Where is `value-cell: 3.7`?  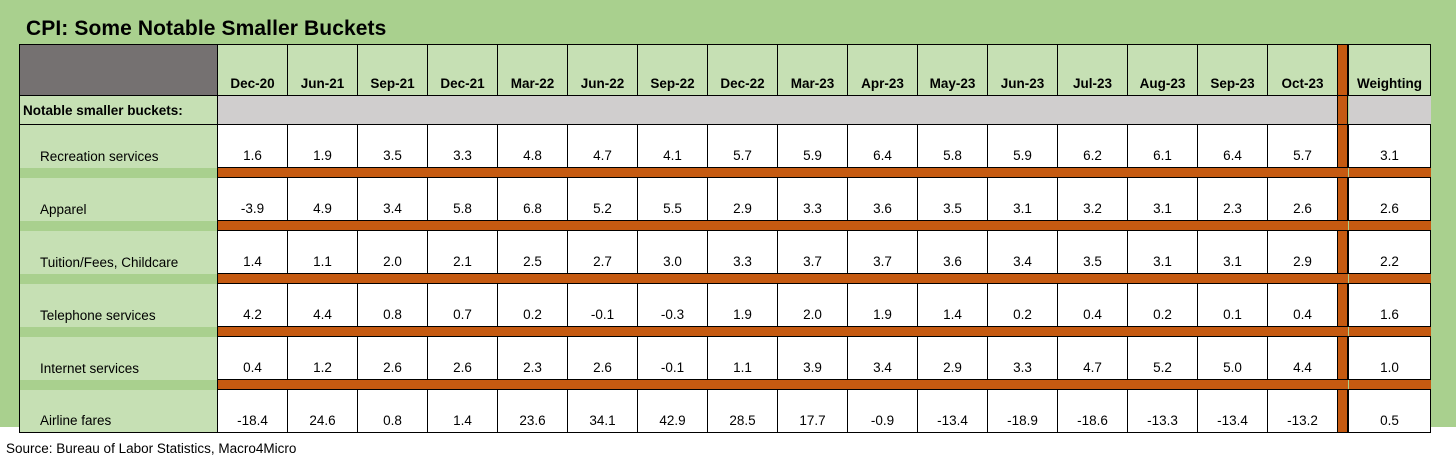
value-cell: 3.7 is located at coordinates (882, 252).